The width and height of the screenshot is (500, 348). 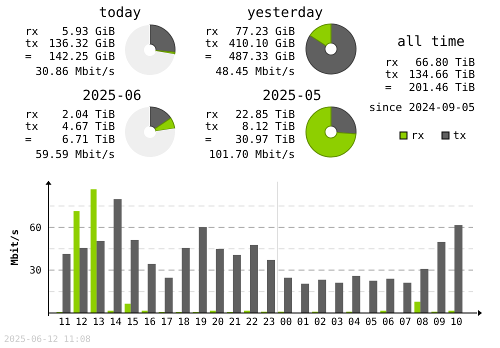 What do you see at coordinates (388, 322) in the screenshot?
I see `x-tick-label: 06` at bounding box center [388, 322].